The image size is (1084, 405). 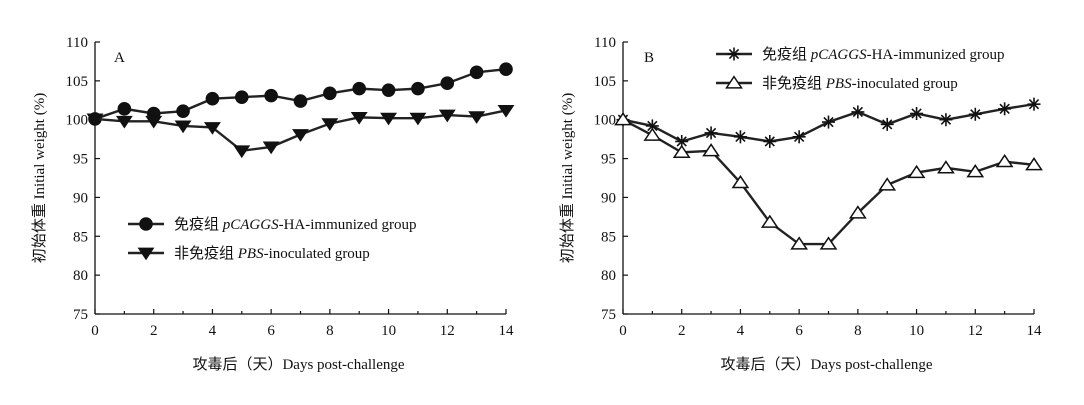 What do you see at coordinates (77, 82) in the screenshot?
I see `y-tick-label: 105` at bounding box center [77, 82].